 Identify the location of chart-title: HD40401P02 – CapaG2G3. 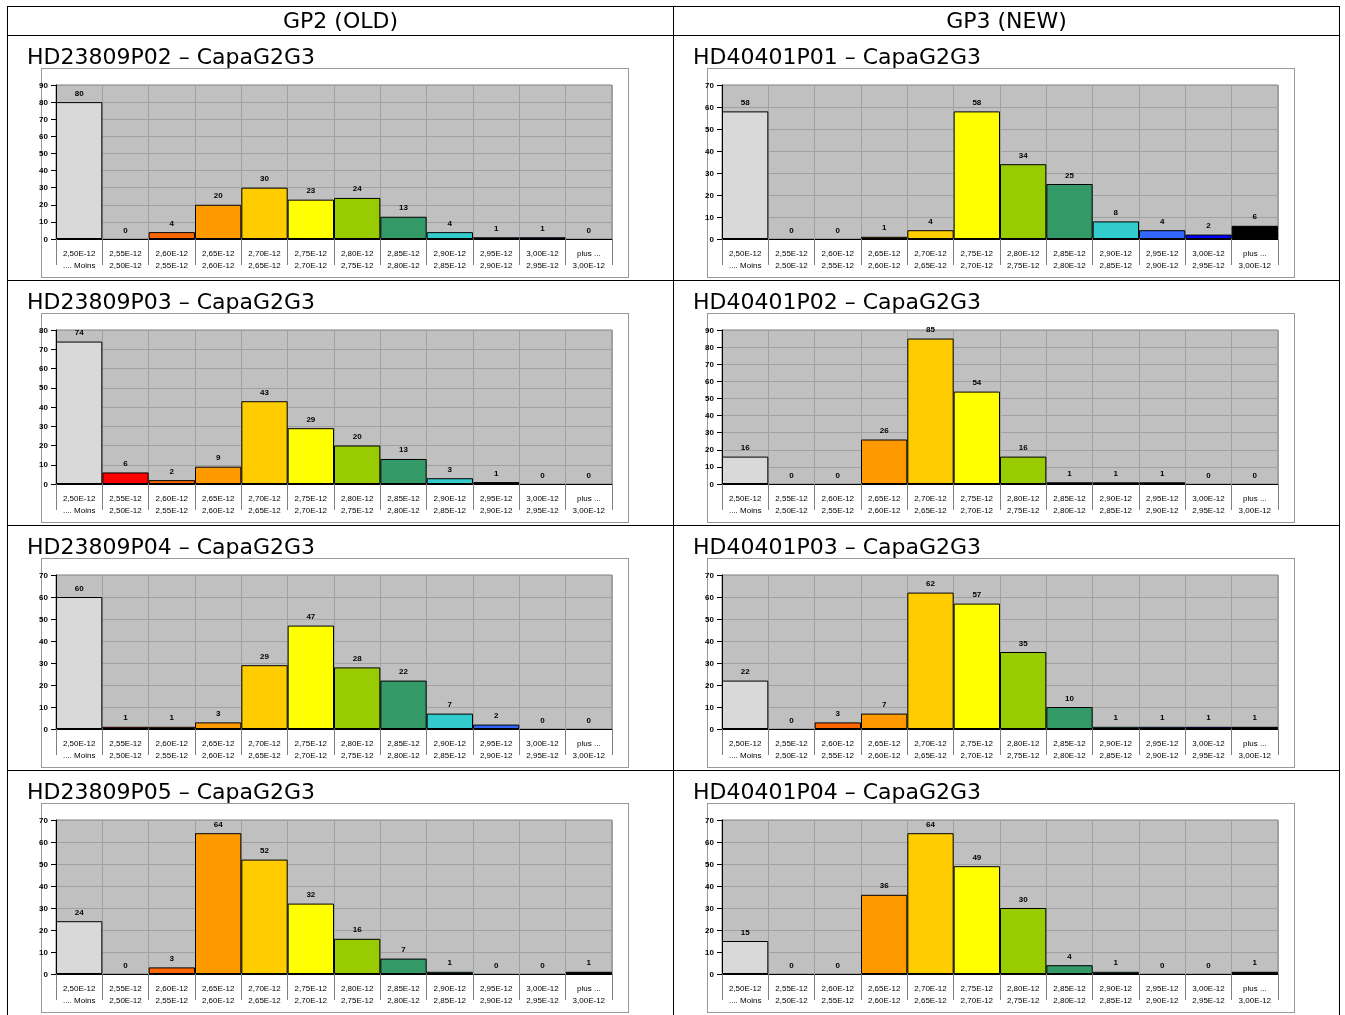
(837, 301).